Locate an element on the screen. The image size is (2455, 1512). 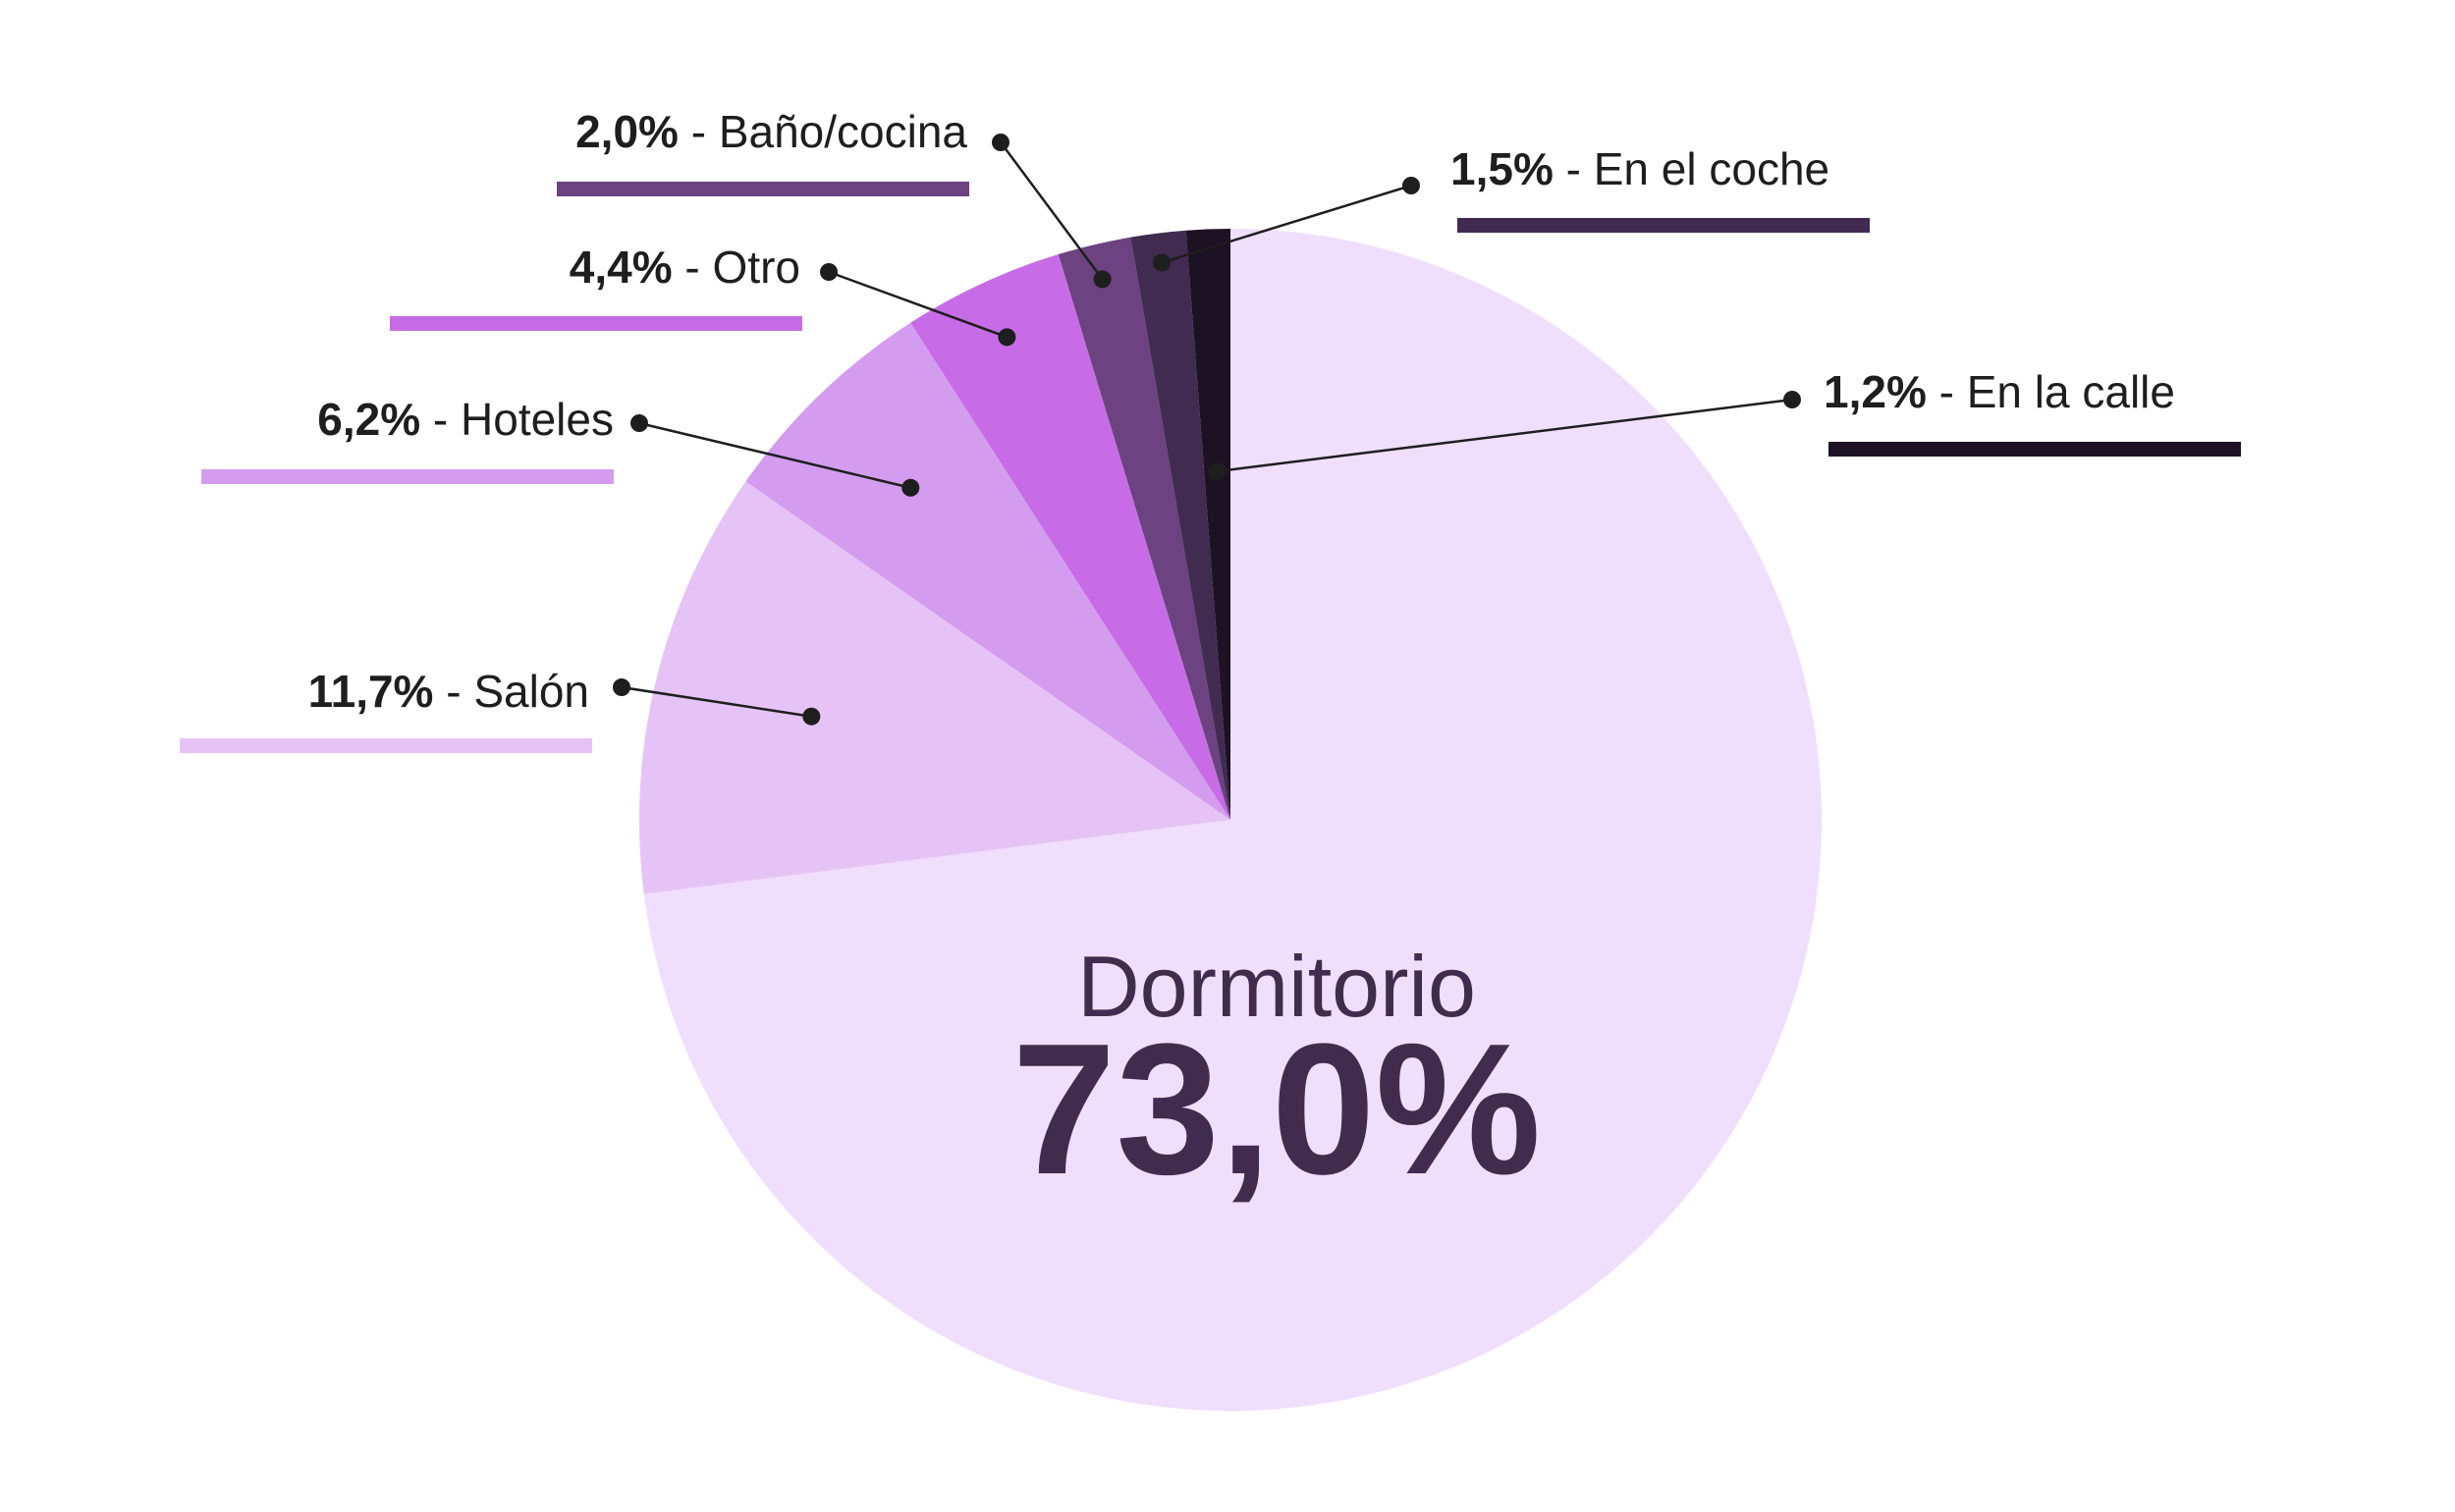
label-dot-en-el-coche is located at coordinates (1411, 185).